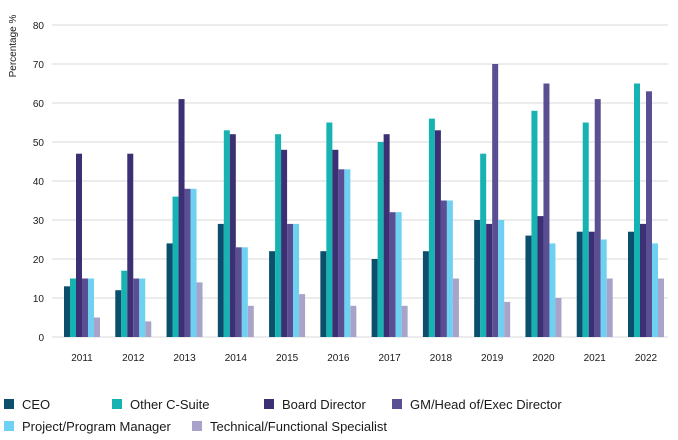 This screenshot has height=440, width=678. I want to click on y-tick-label: 10, so click(39, 299).